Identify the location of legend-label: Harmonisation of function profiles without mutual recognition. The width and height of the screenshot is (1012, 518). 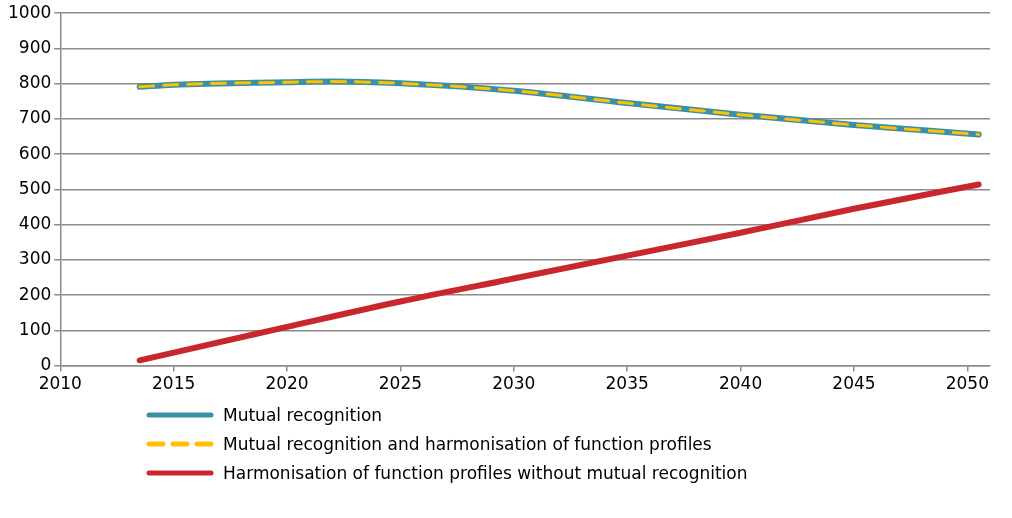
(485, 472).